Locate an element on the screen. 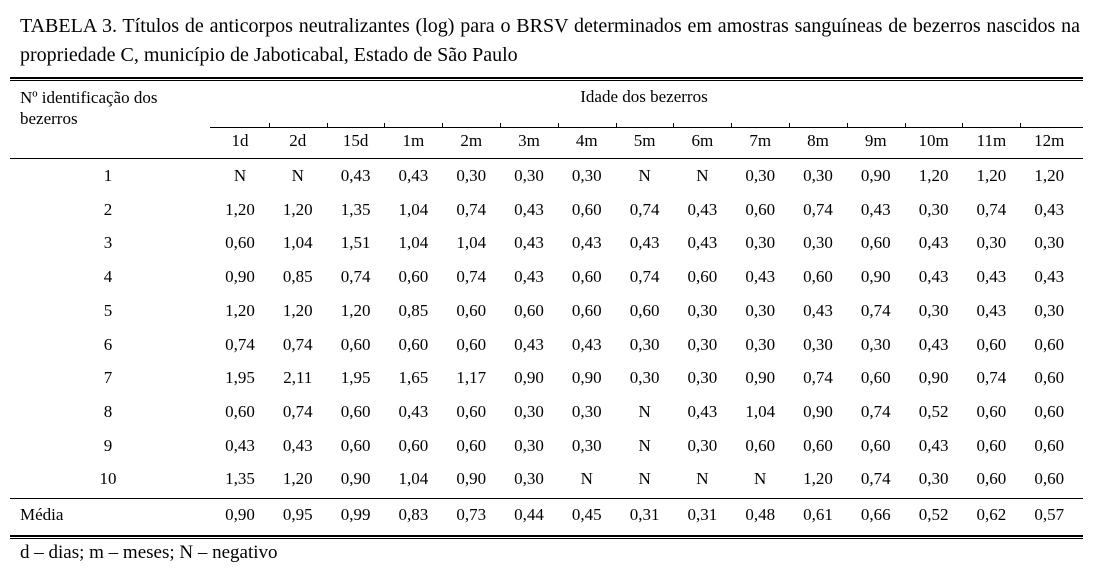 The height and width of the screenshot is (572, 1093). mean-cell: 0,44 is located at coordinates (529, 514).